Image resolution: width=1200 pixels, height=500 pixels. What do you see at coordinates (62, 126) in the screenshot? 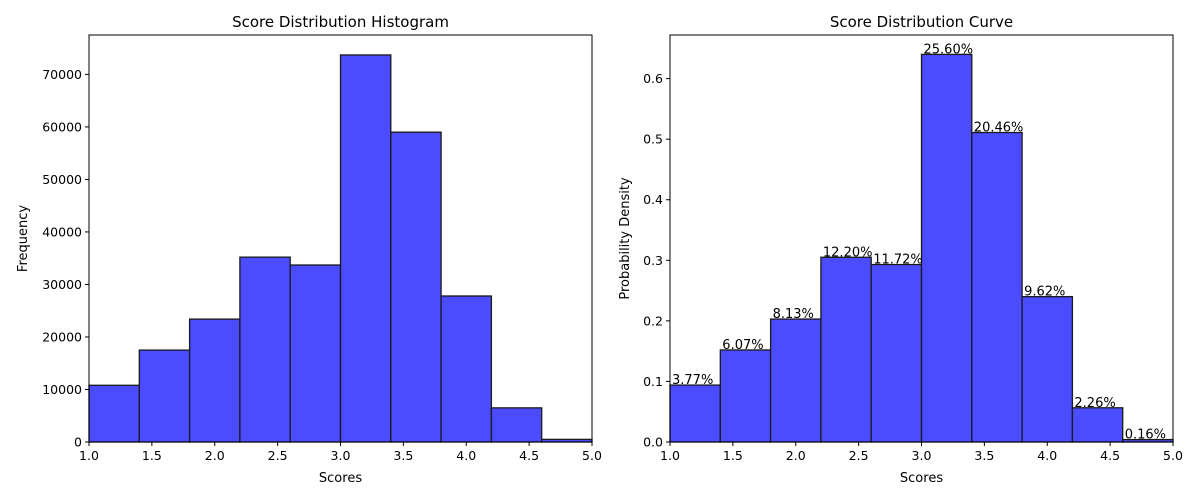
I see `y-tick-label: 60000` at bounding box center [62, 126].